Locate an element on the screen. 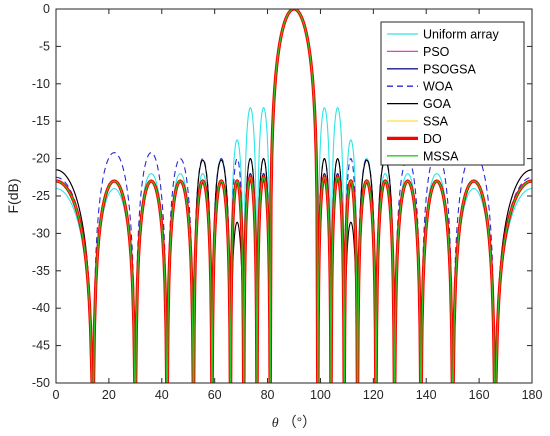  legend-label: MSSA is located at coordinates (441, 156).